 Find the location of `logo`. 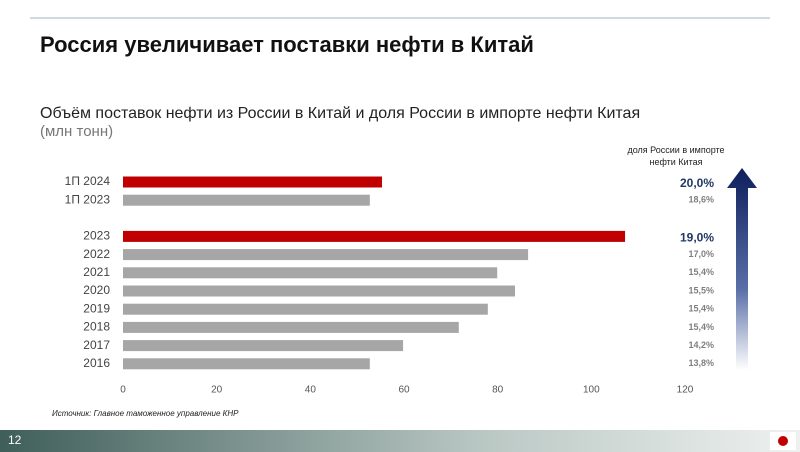

logo is located at coordinates (783, 441).